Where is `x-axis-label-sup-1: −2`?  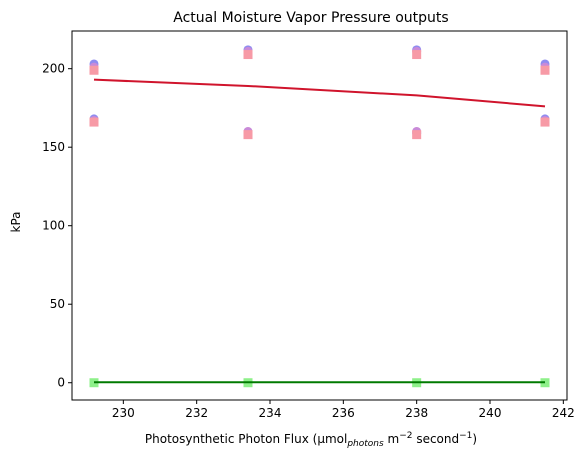 x-axis-label-sup-1: −2 is located at coordinates (405, 436).